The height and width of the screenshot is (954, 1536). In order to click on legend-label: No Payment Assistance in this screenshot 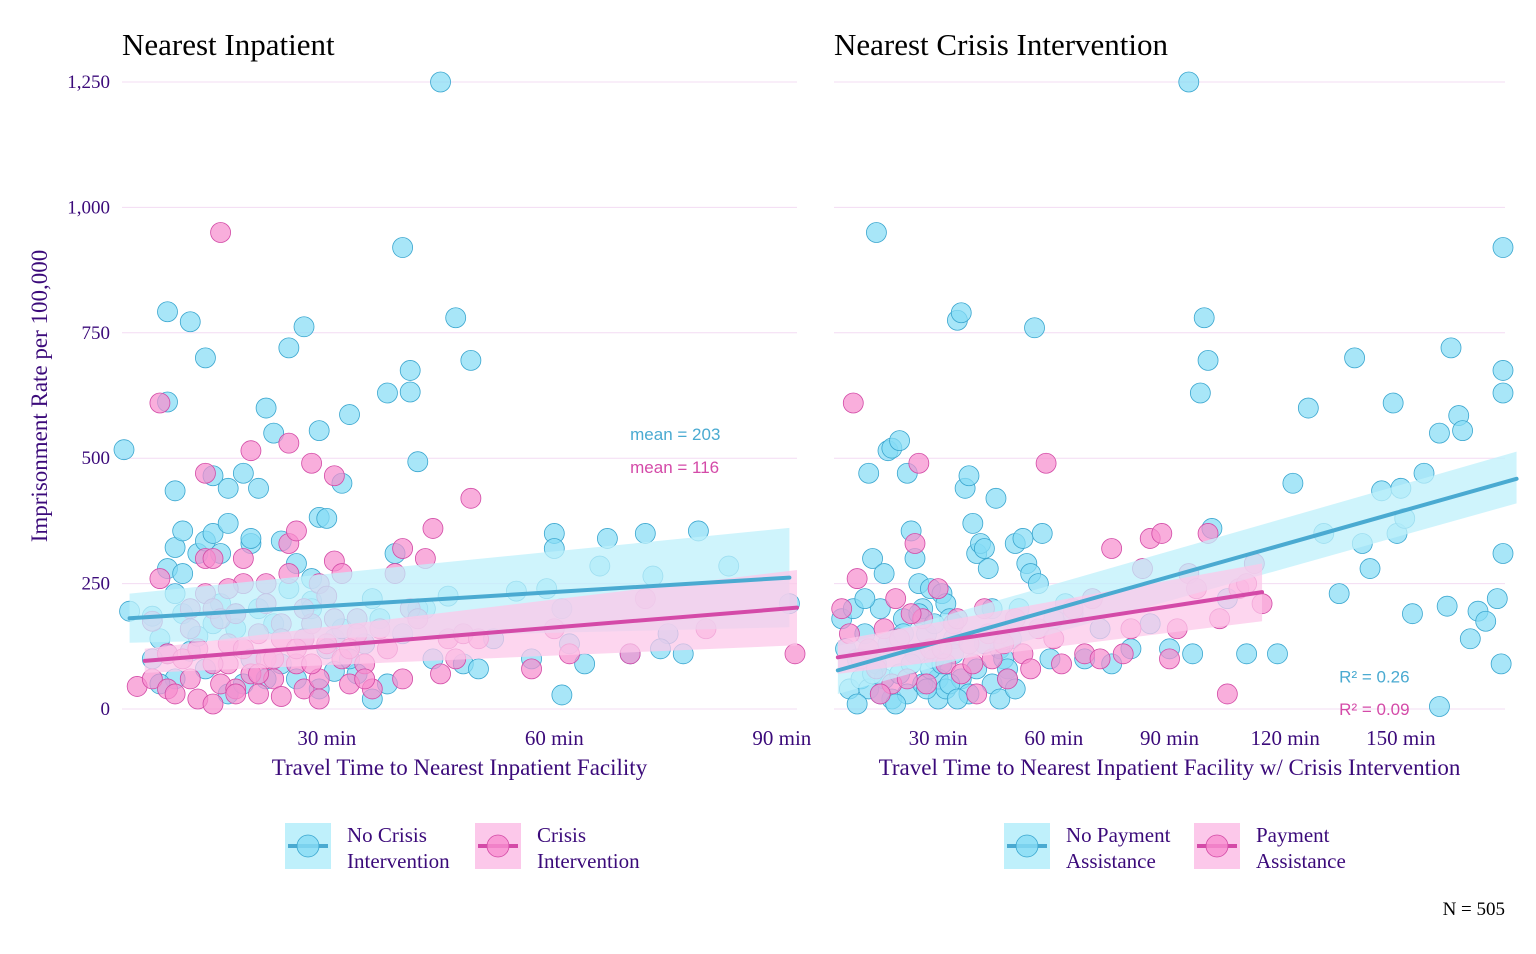, I will do `click(1118, 848)`.